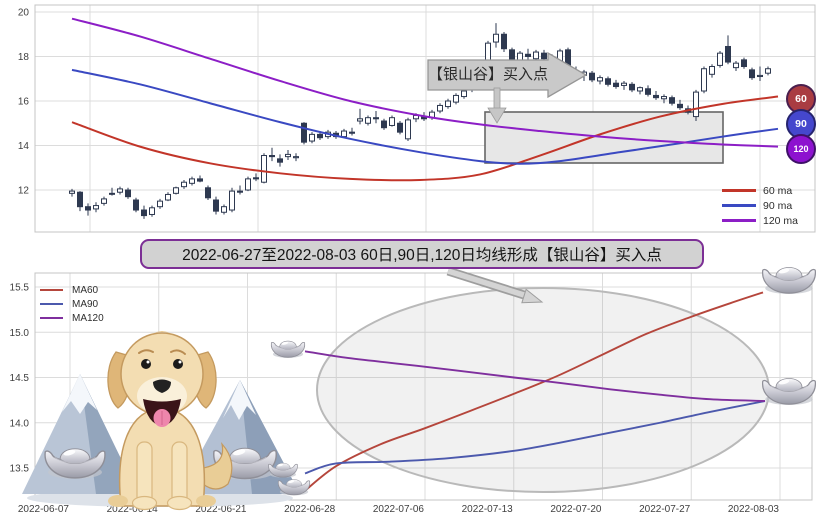 Image resolution: width=822 pixels, height=523 pixels. Describe the element at coordinates (760, 220) in the screenshot. I see `legend-row: 120 ma` at that location.